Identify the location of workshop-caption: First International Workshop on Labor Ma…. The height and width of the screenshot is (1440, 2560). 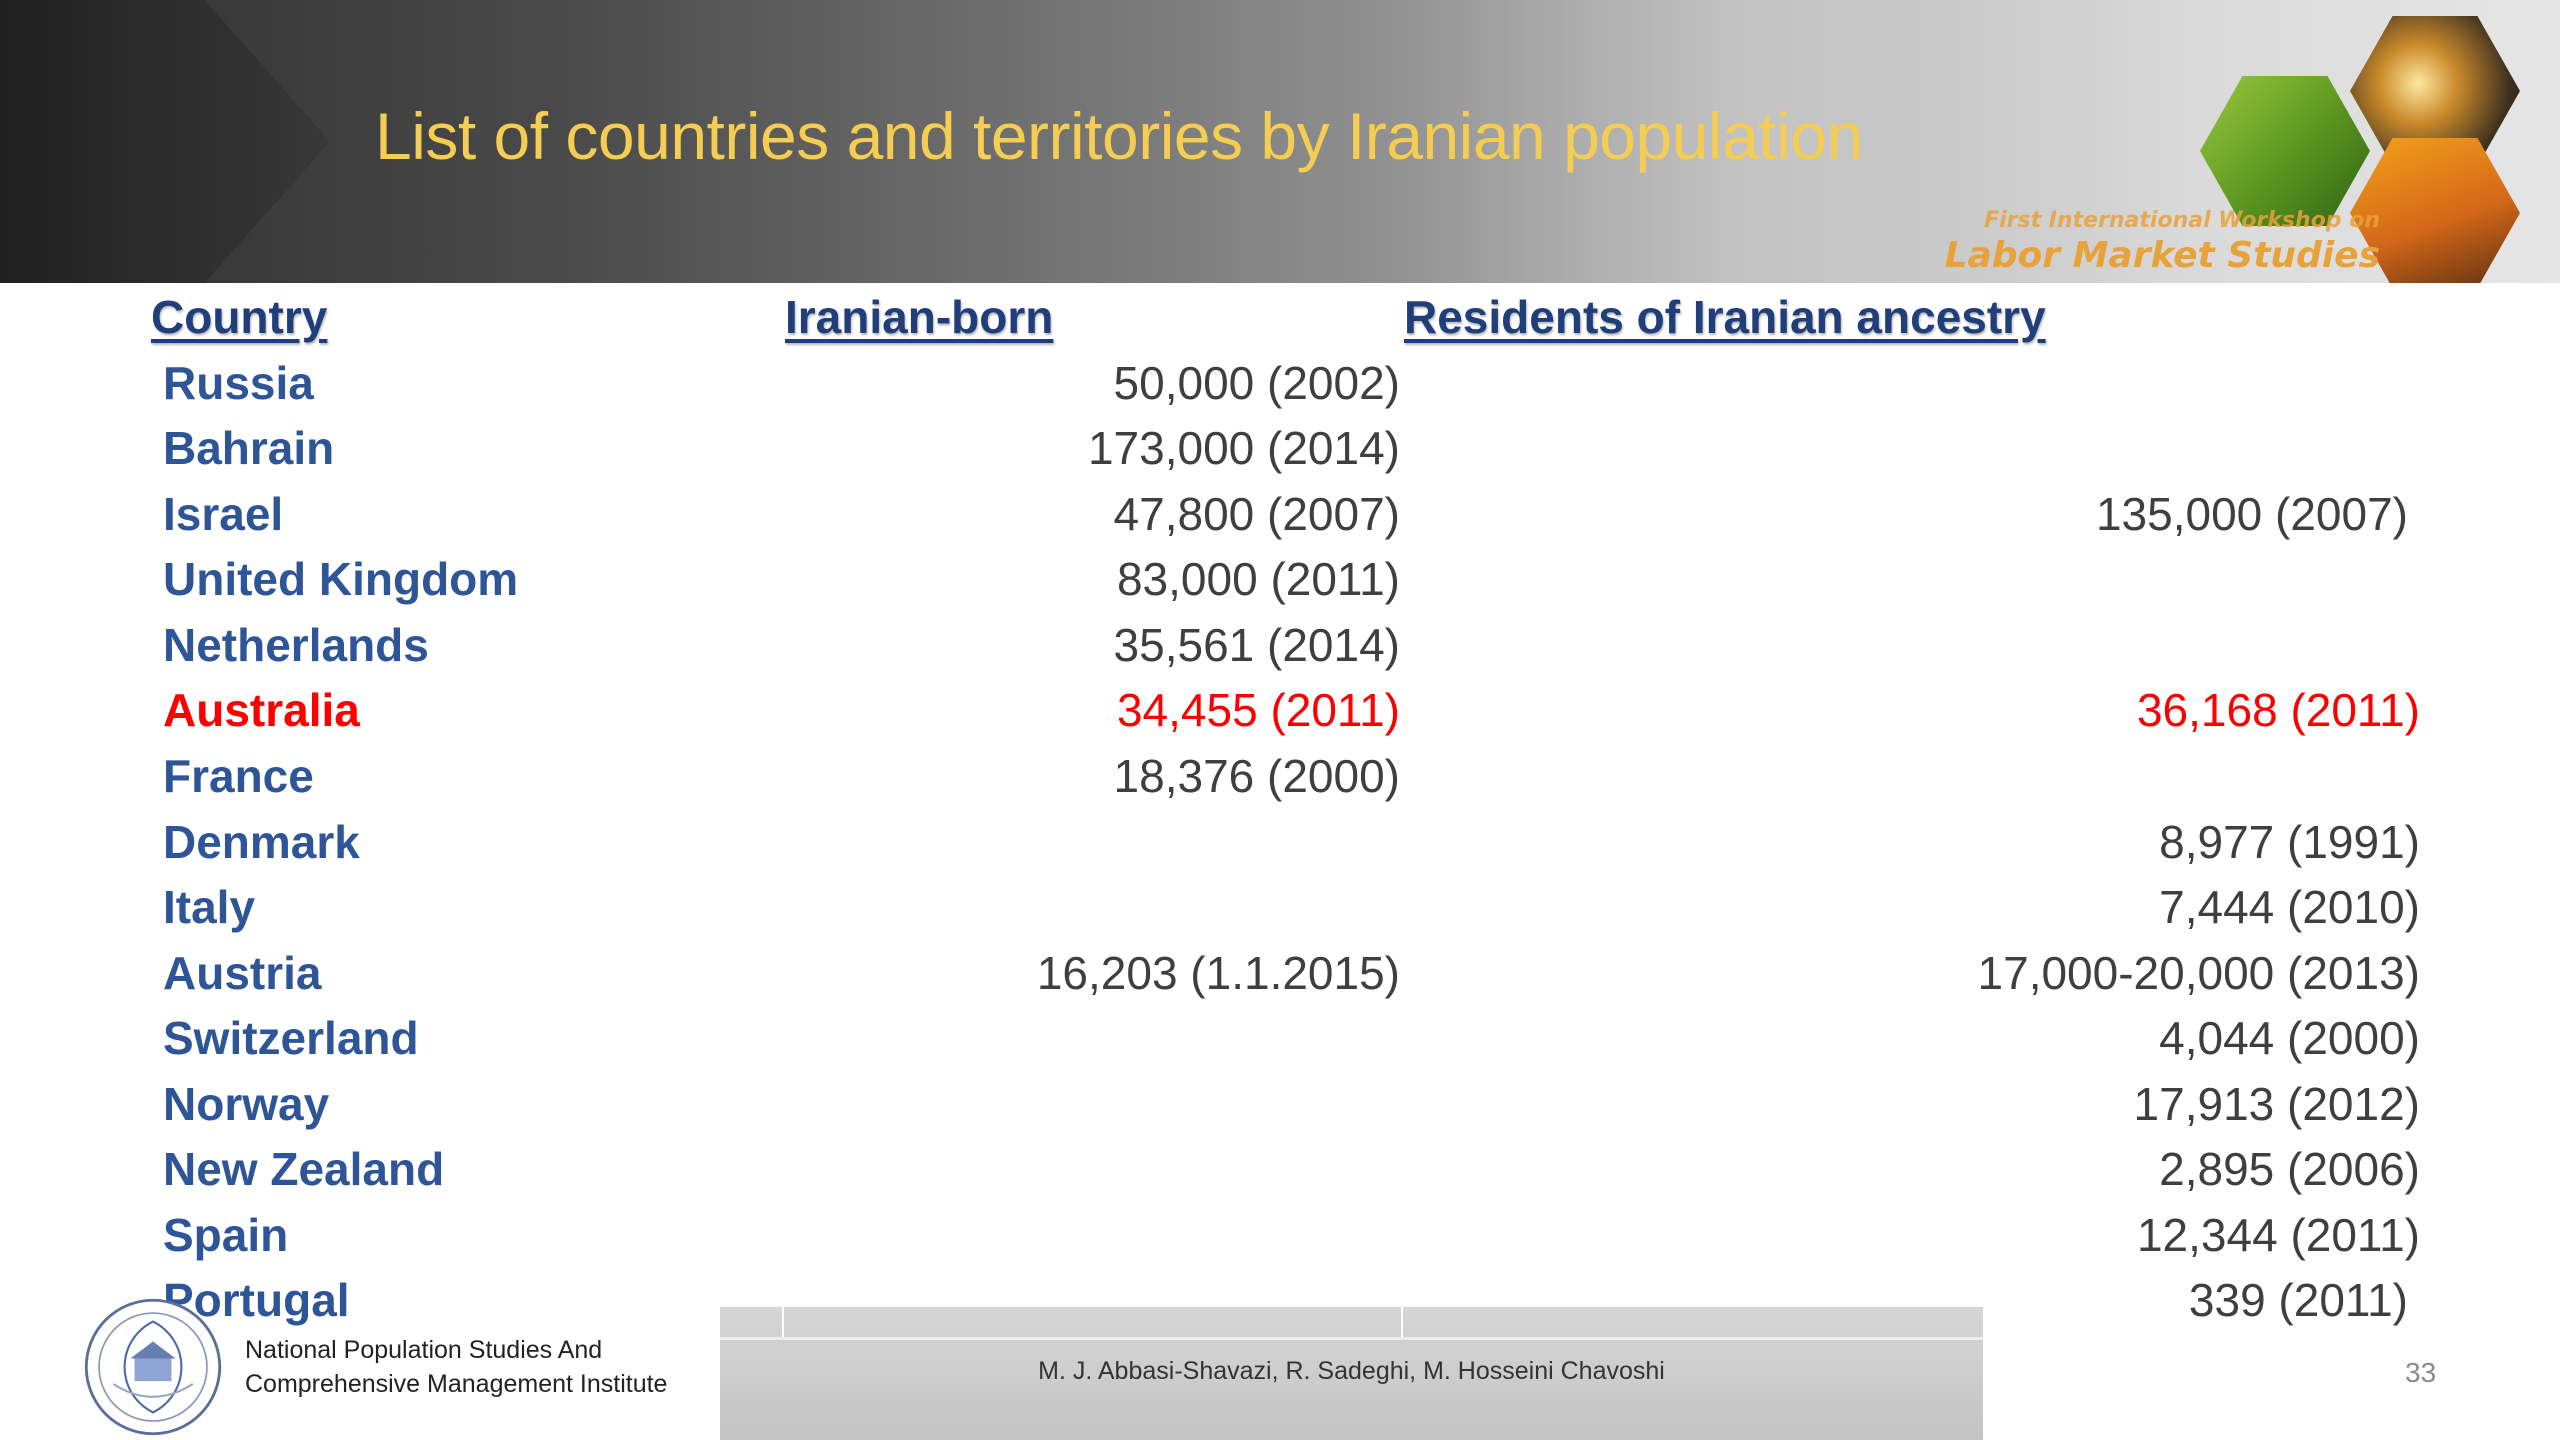
(2120, 242).